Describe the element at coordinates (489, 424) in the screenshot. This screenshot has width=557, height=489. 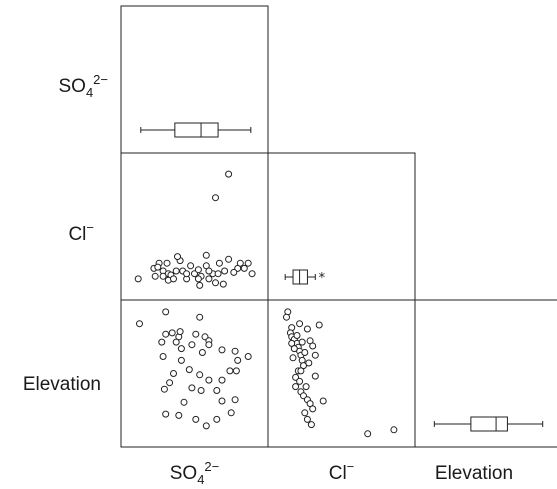
I see `boxplot-elev-box` at that location.